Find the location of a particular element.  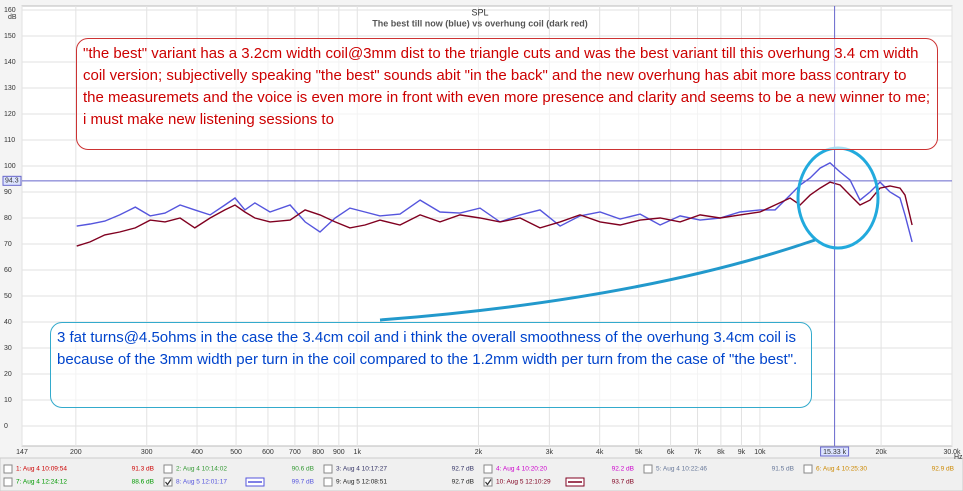

legend-level: 91.5 dB is located at coordinates (783, 469).